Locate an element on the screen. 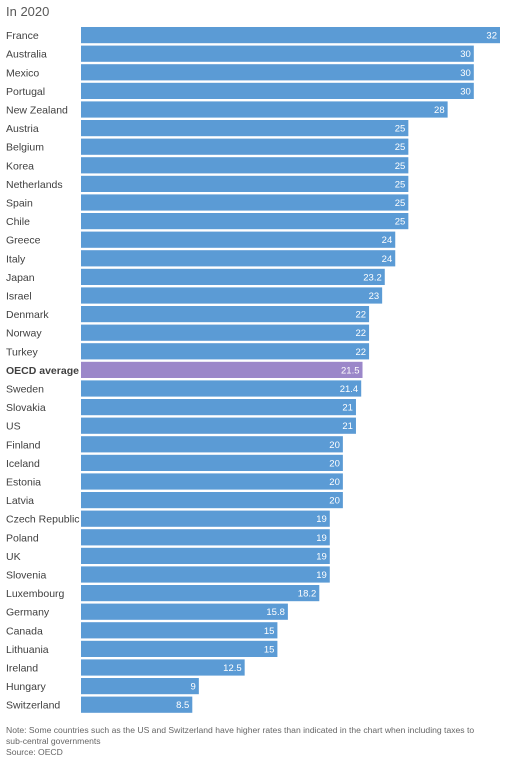 Image resolution: width=509 pixels, height=776 pixels. category-label: Spain is located at coordinates (19, 204).